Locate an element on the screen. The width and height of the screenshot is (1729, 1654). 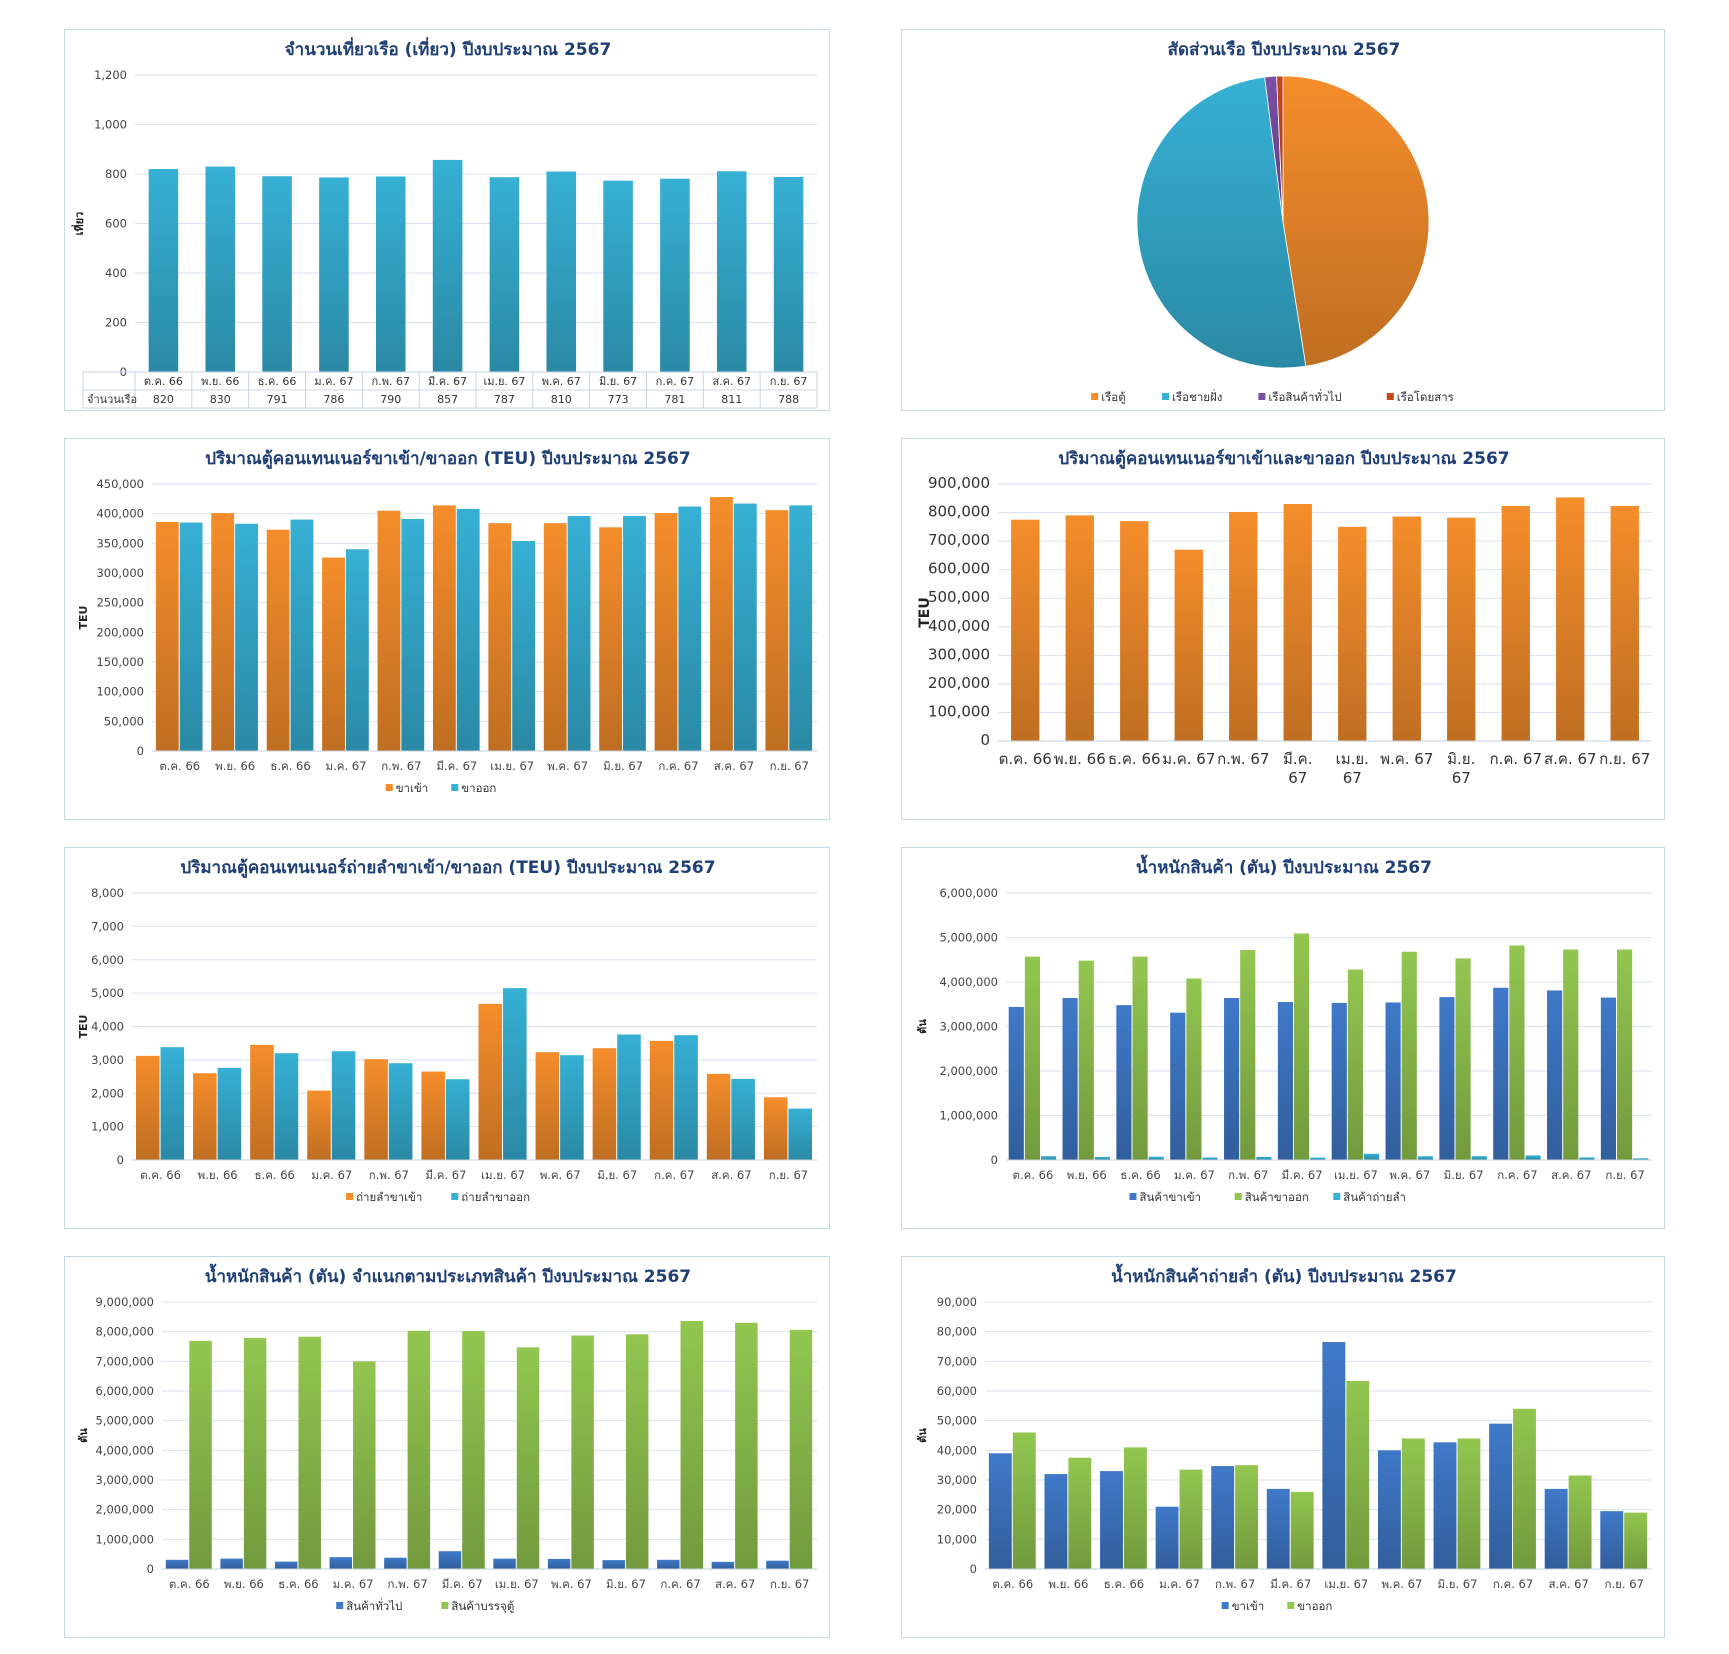
x-tick-label: มิ.ย. 67 is located at coordinates (626, 1584).